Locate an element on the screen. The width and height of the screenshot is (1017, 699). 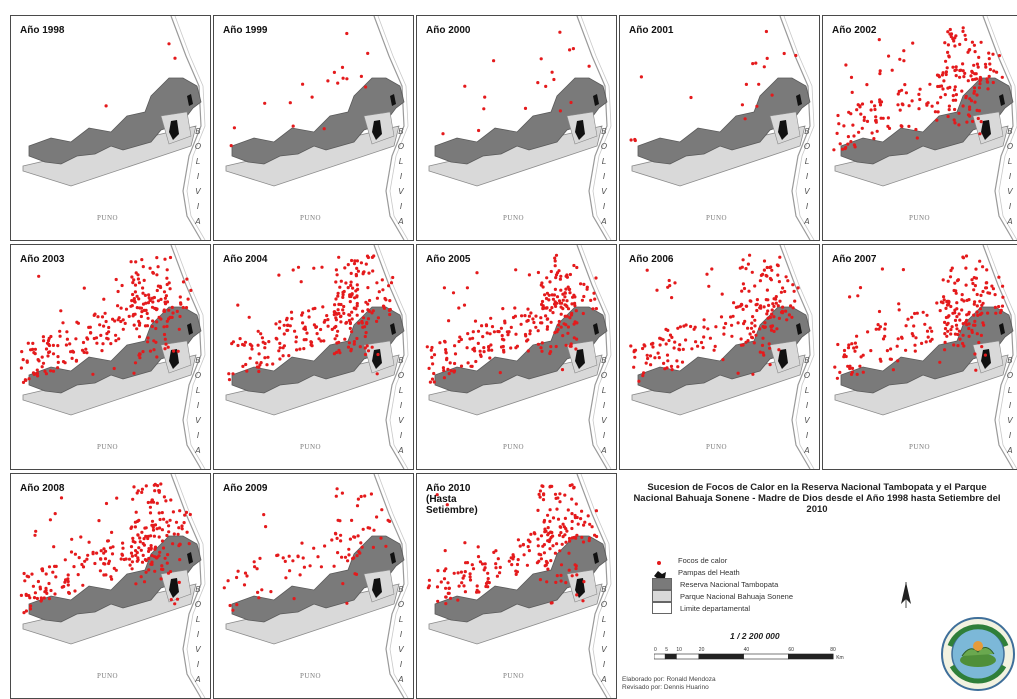
legend-swatch is located at coordinates (662, 584).